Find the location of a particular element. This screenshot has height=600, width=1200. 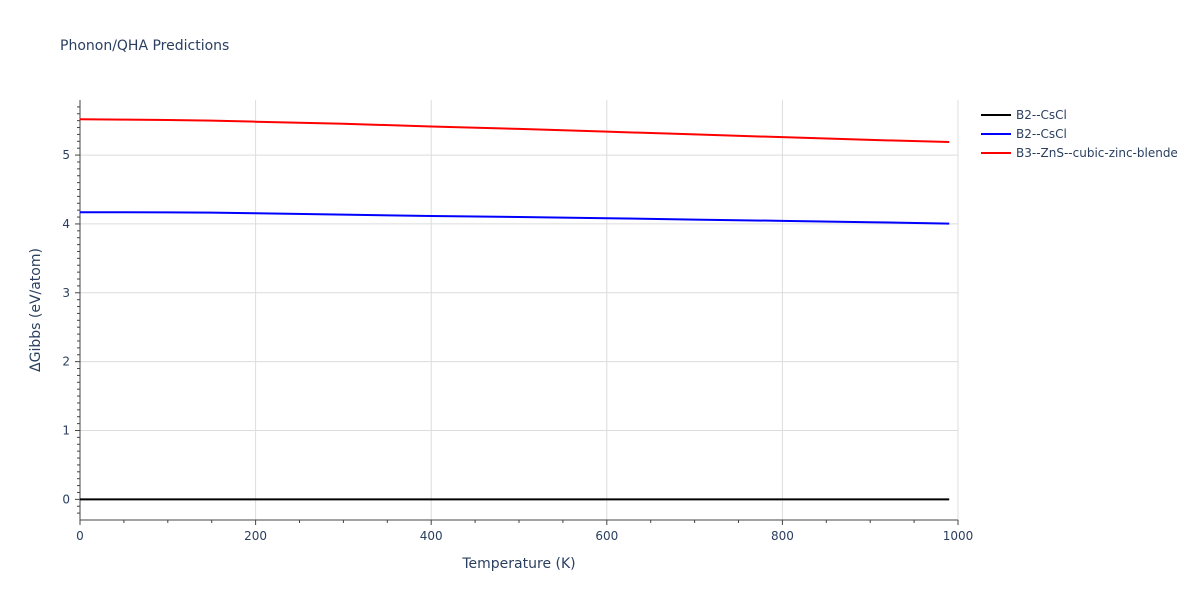

legend-label-0: B2--CsCl is located at coordinates (1041, 115).